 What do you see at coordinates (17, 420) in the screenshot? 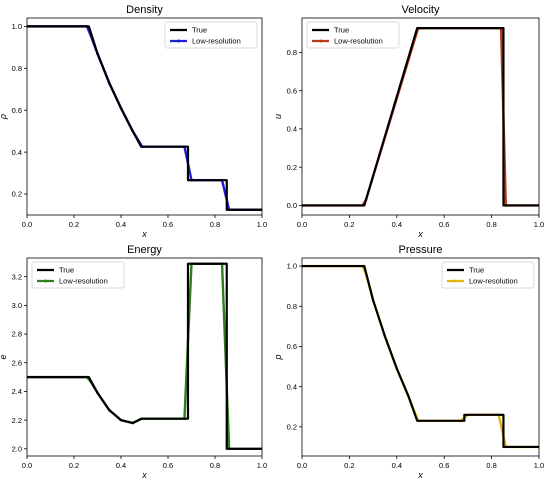
I see `y-tick-label: 2.2` at bounding box center [17, 420].